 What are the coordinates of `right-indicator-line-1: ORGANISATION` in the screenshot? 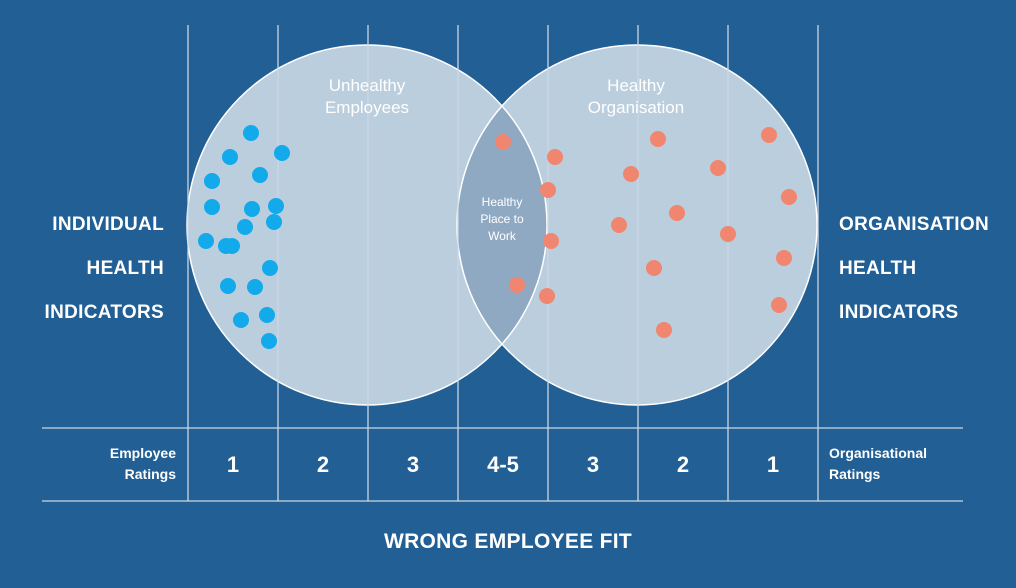 It's located at (914, 224).